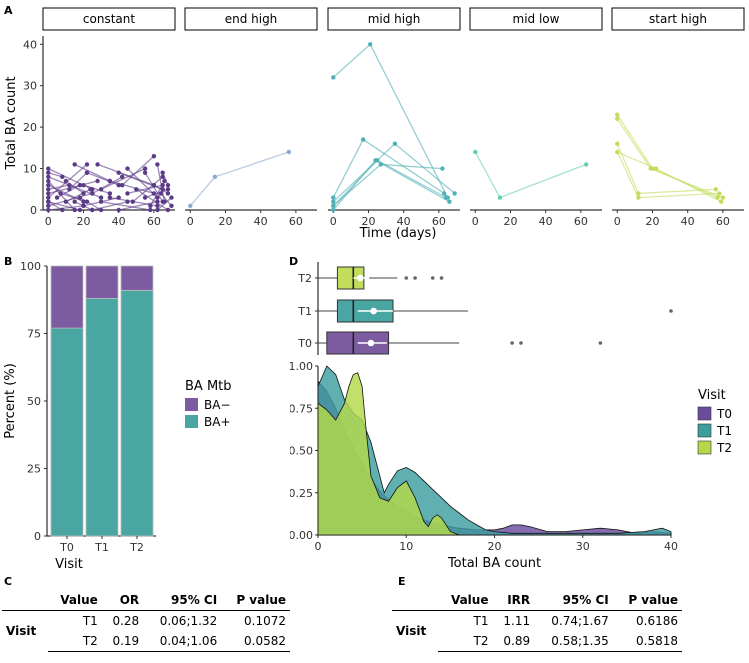  What do you see at coordinates (8, 261) in the screenshot?
I see `panel-letter-b: B` at bounding box center [8, 261].